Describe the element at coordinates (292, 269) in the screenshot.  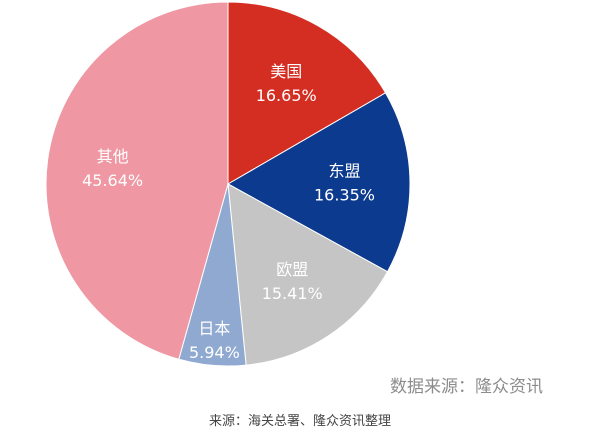
I see `slice-label-2: 欧盟` at that location.